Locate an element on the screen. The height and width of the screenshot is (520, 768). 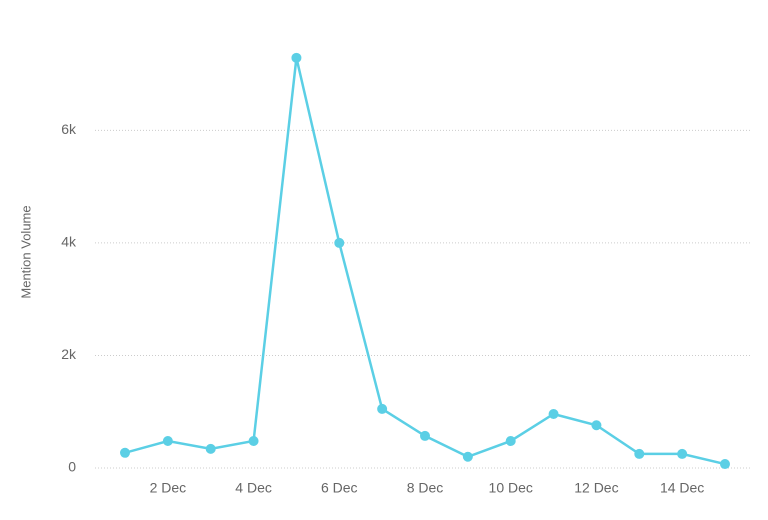
y-tick-label: 4k is located at coordinates (69, 242).